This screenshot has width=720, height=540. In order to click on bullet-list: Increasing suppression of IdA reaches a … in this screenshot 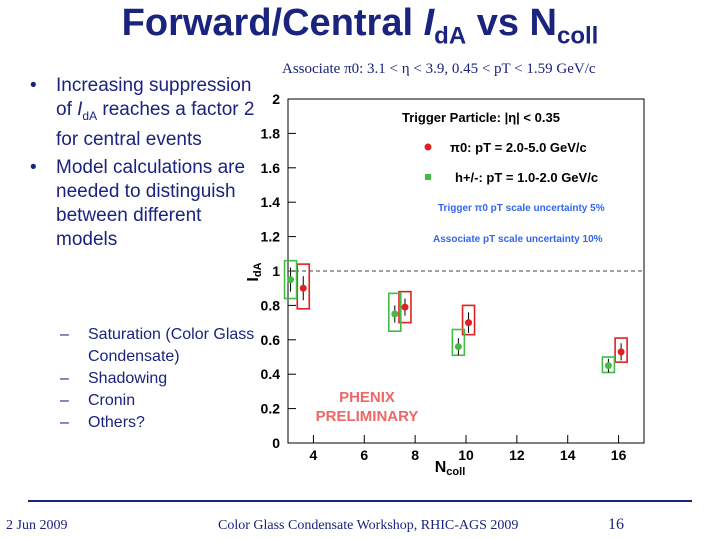, I will do `click(143, 165)`.